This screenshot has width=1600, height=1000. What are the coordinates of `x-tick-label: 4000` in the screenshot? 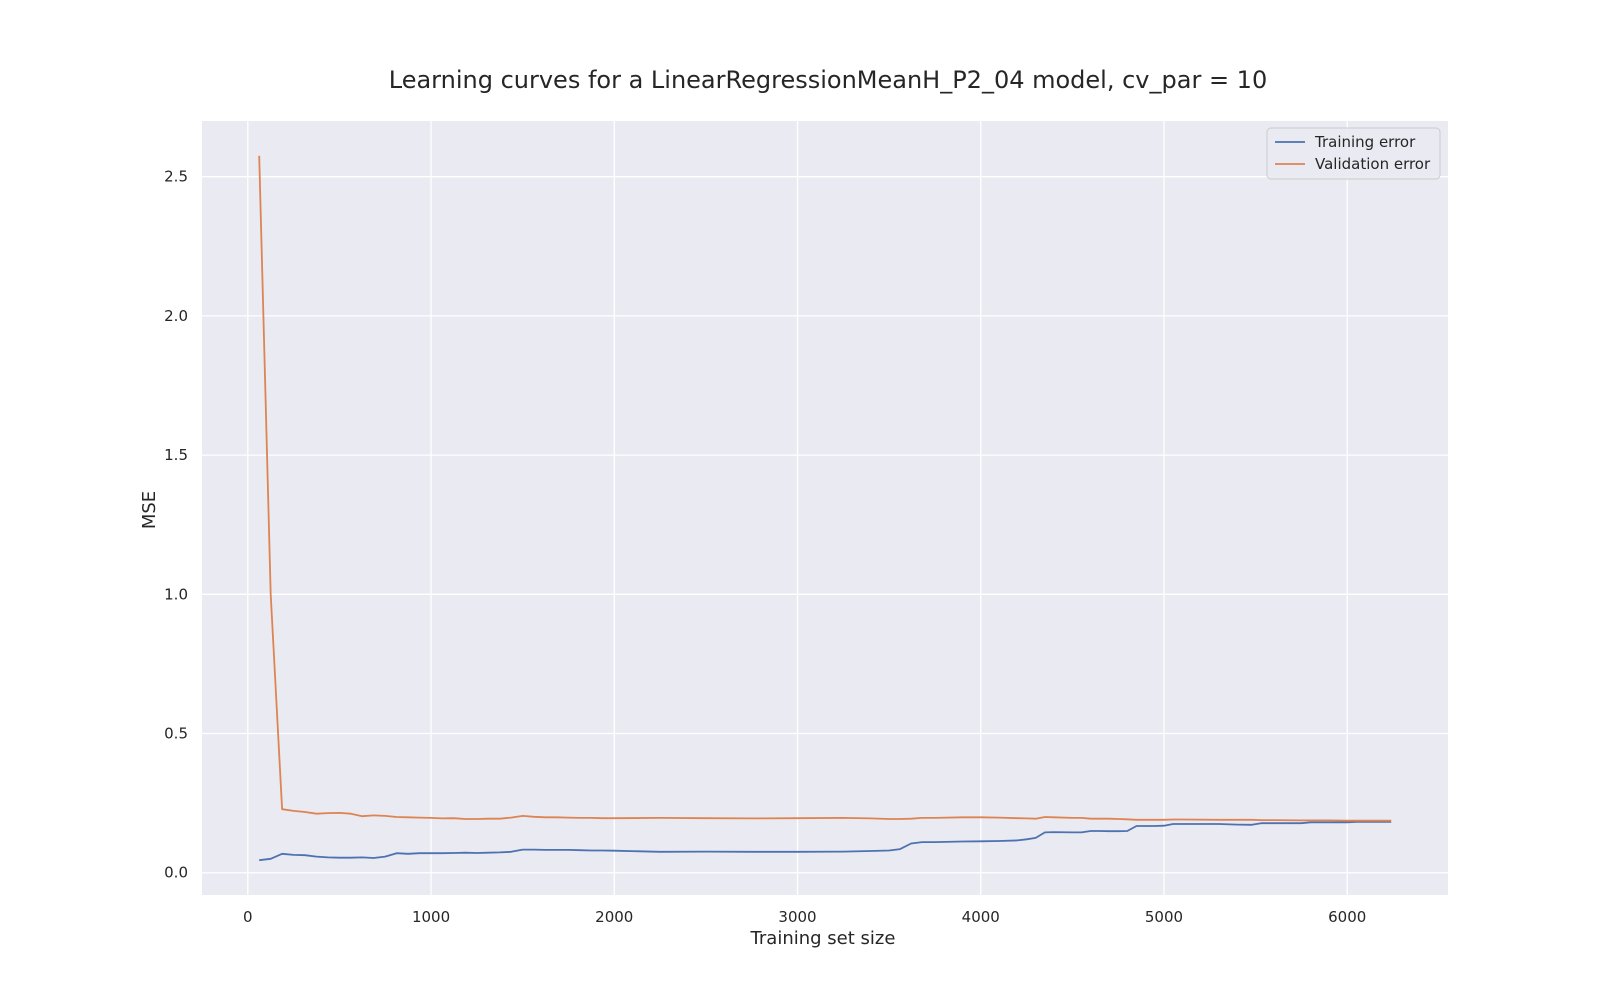 It's located at (981, 917).